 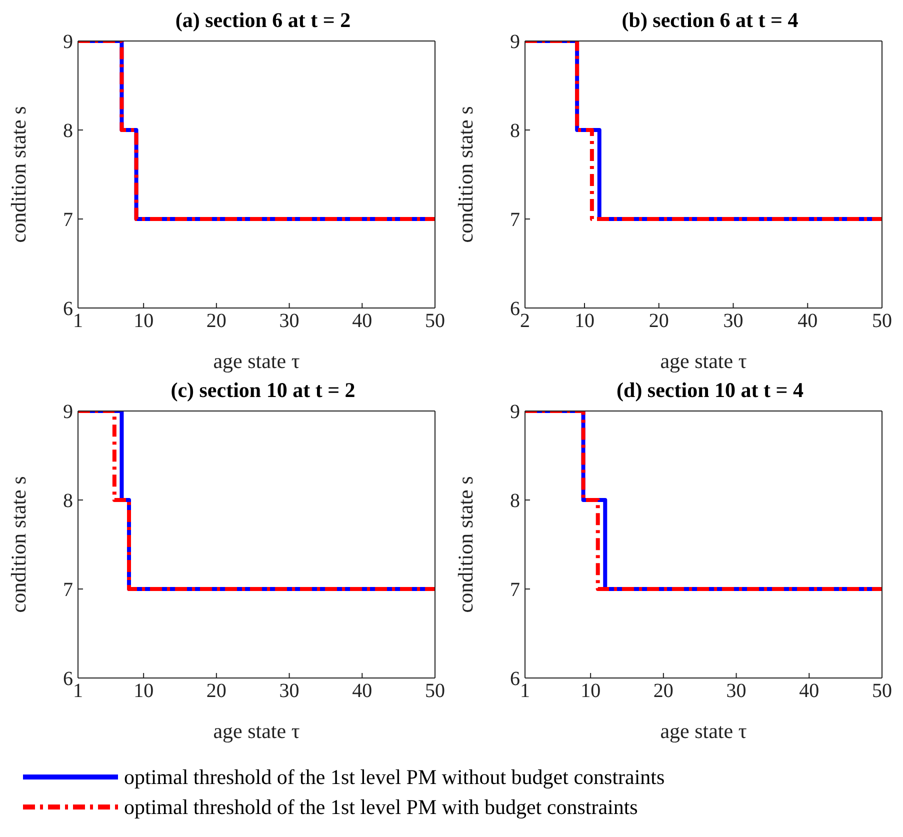 I want to click on chart-title: (d) section 10 at t = 4, so click(x=710, y=390).